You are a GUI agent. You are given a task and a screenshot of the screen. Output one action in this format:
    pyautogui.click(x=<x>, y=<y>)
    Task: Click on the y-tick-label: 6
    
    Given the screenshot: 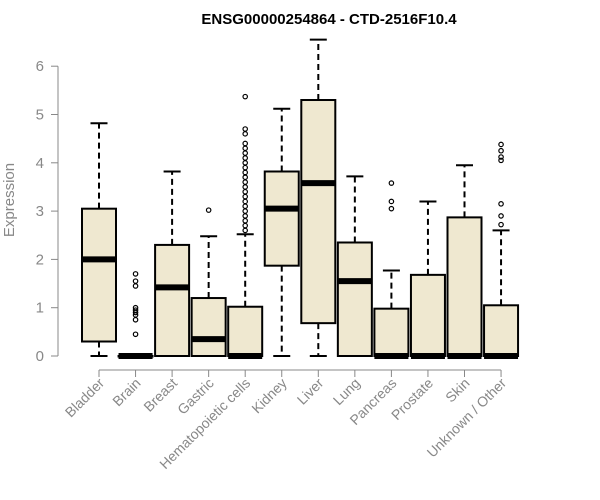 What is the action you would take?
    pyautogui.click(x=40, y=66)
    